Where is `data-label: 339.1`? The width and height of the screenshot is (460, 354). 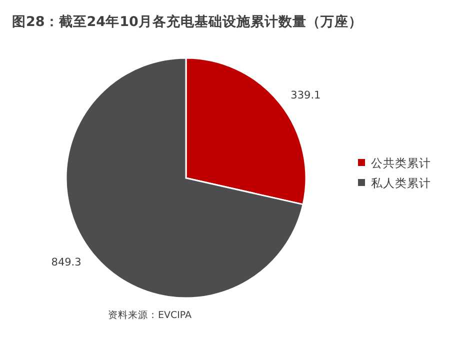 data-label: 339.1 is located at coordinates (305, 95).